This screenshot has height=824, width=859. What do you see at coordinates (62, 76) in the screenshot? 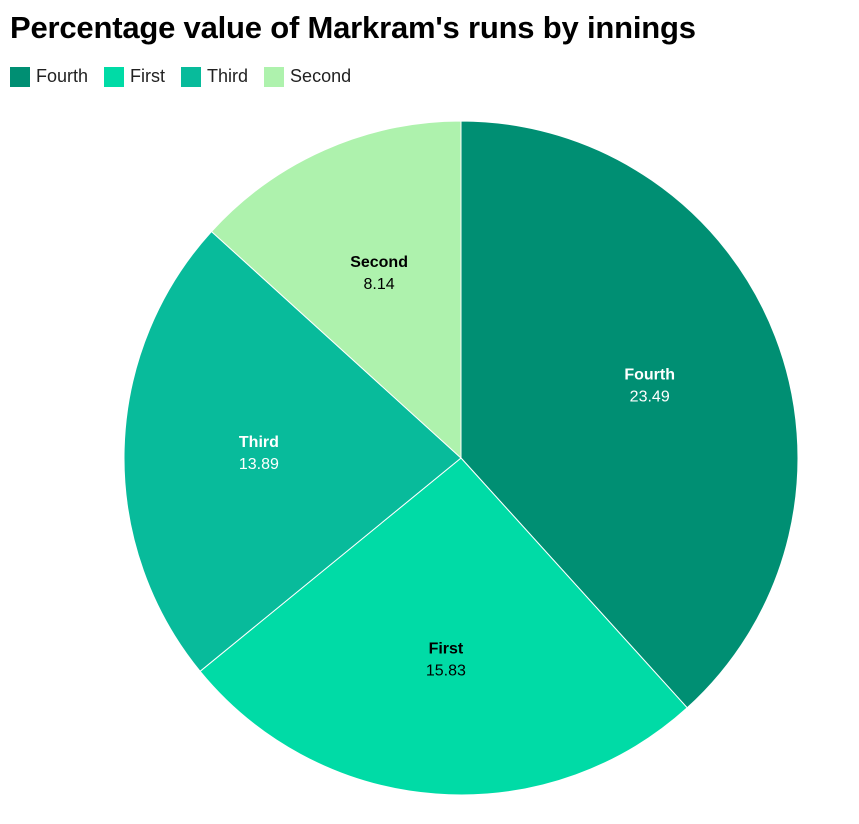
I see `legend-label-fourth: Fourth` at bounding box center [62, 76].